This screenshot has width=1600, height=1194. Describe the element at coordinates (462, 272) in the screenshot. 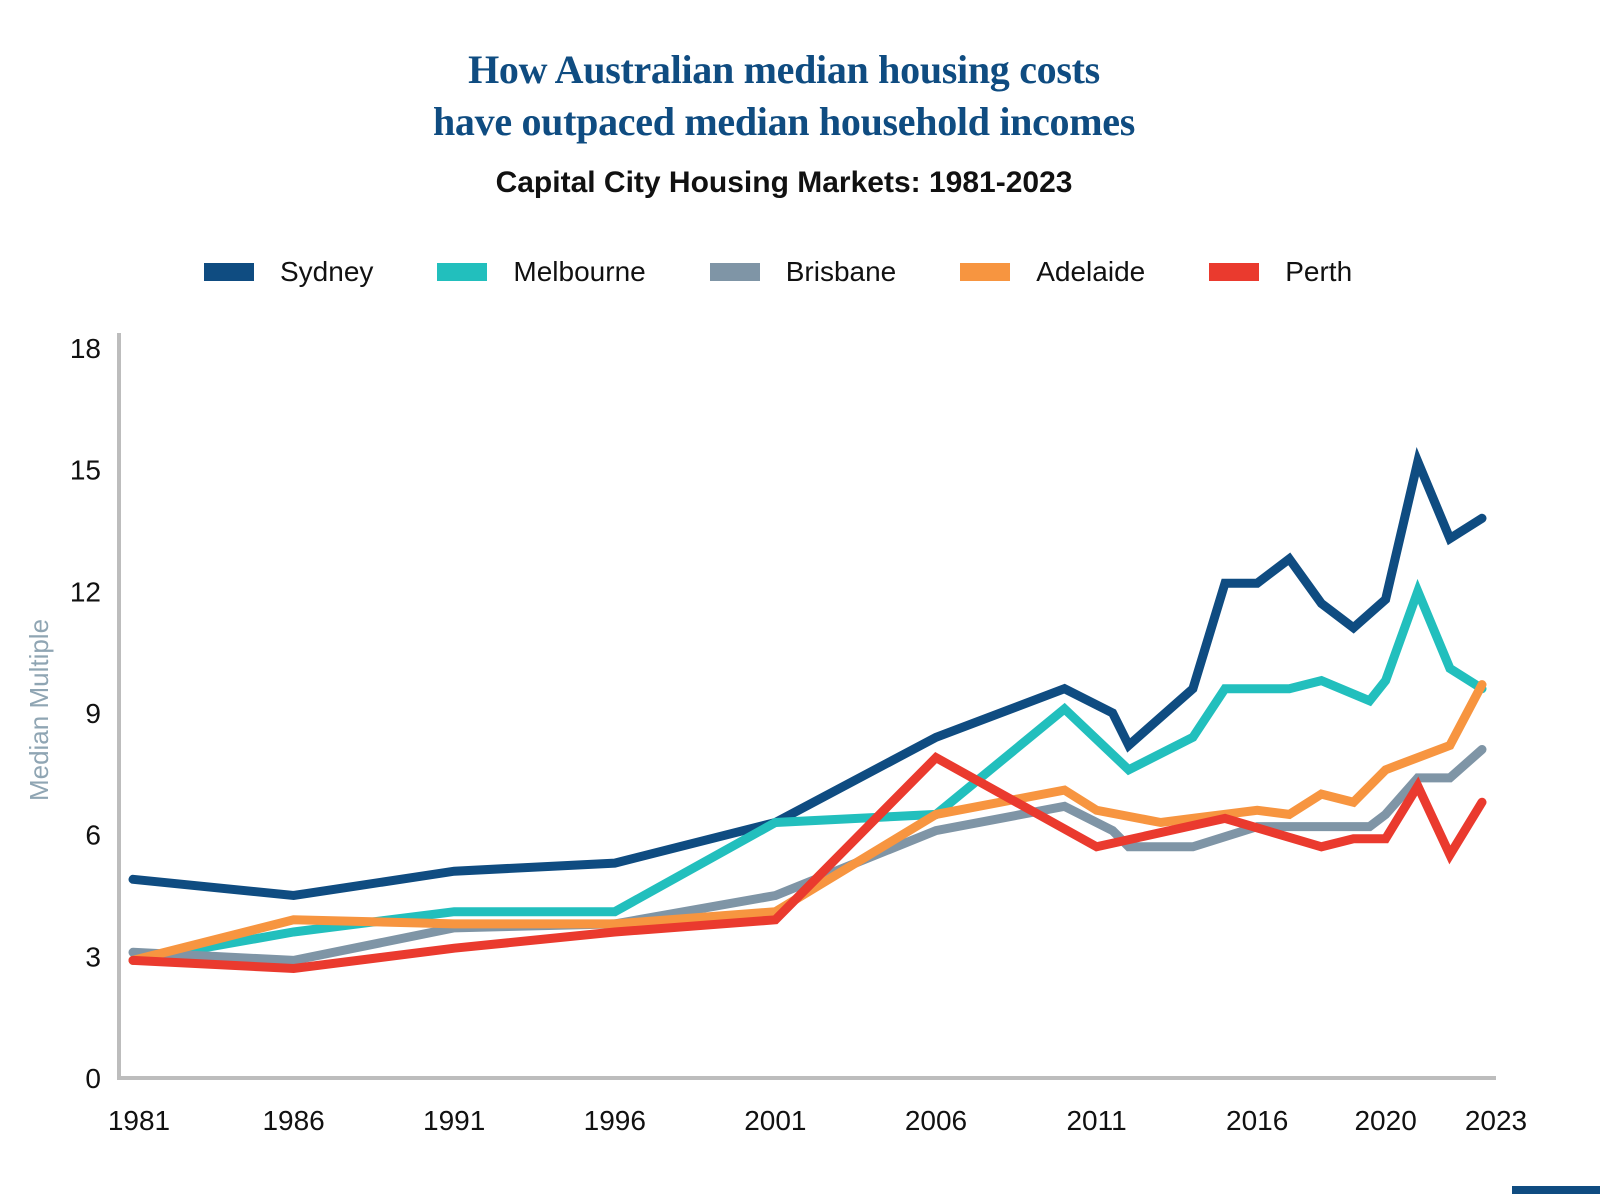

I see `legend-swatch-melbourne` at that location.